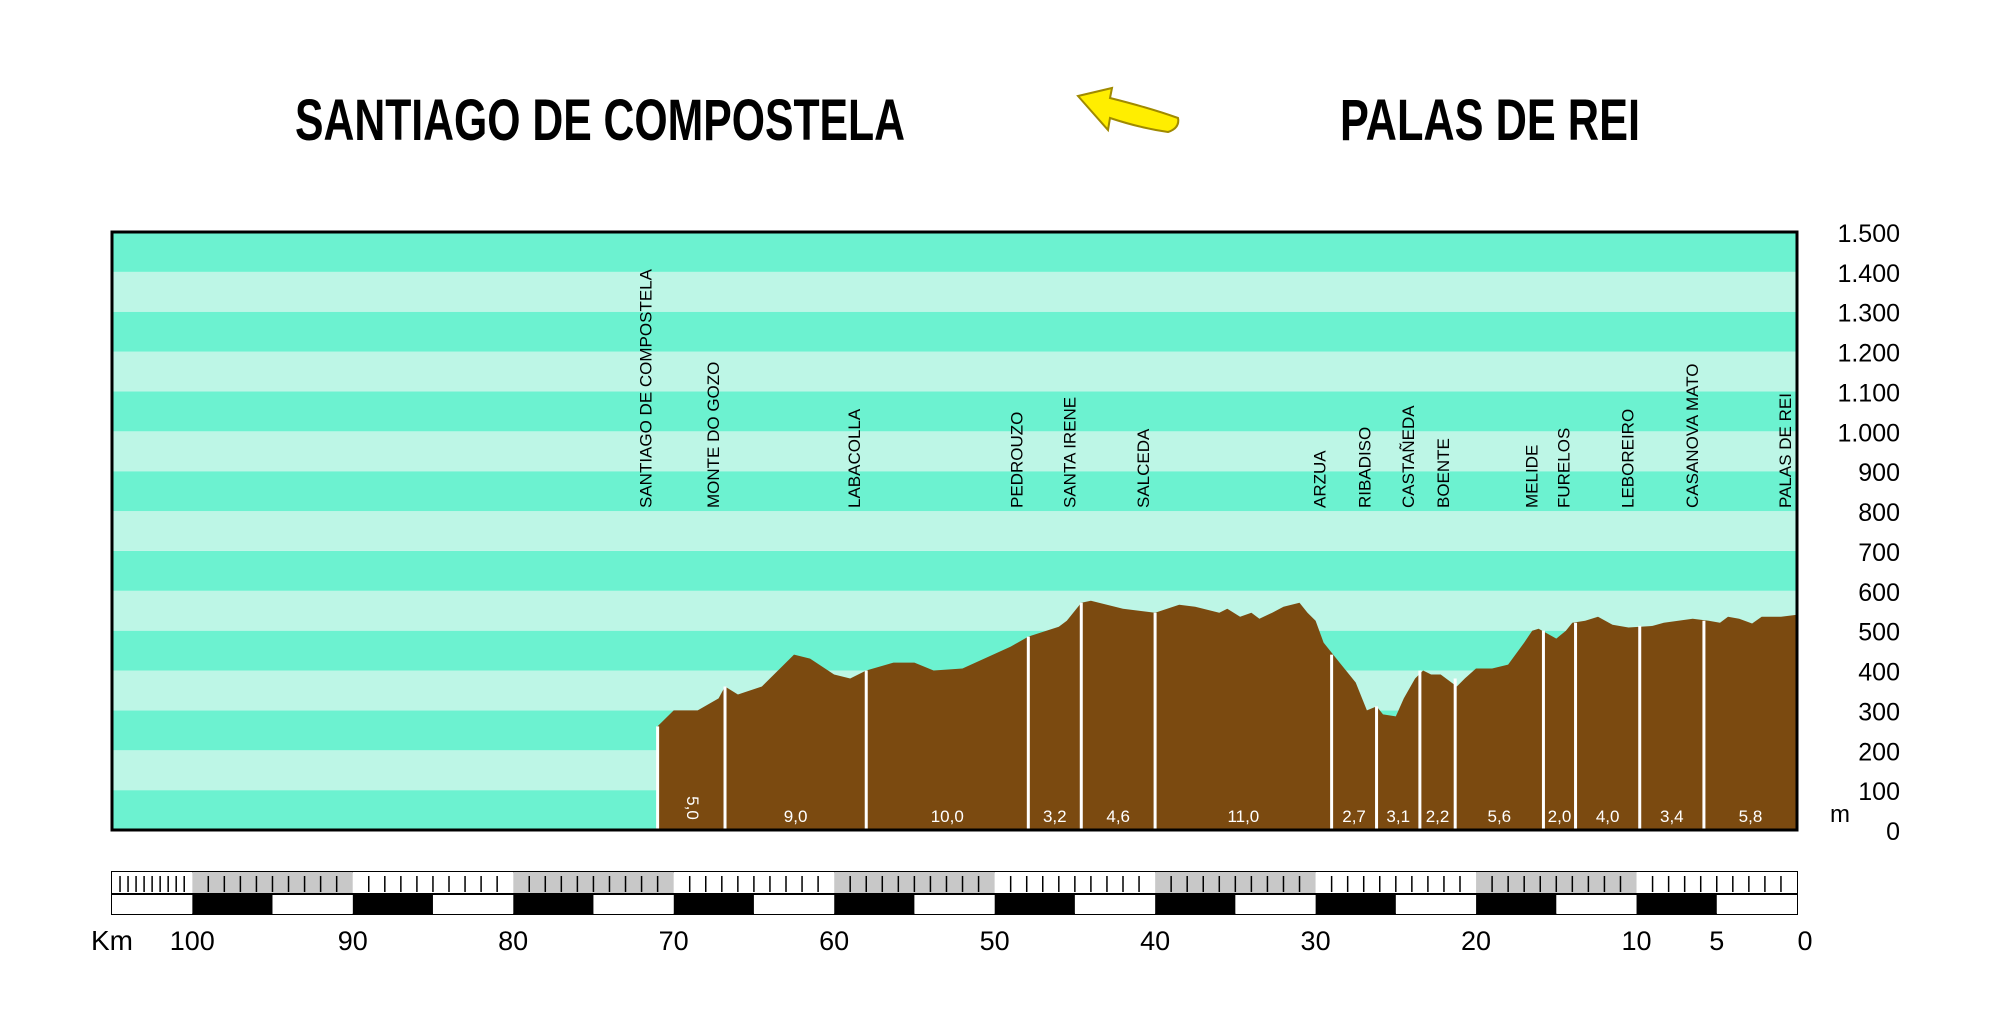 This screenshot has width=2000, height=1012. What do you see at coordinates (192, 941) in the screenshot?
I see `x-tick-label: 100` at bounding box center [192, 941].